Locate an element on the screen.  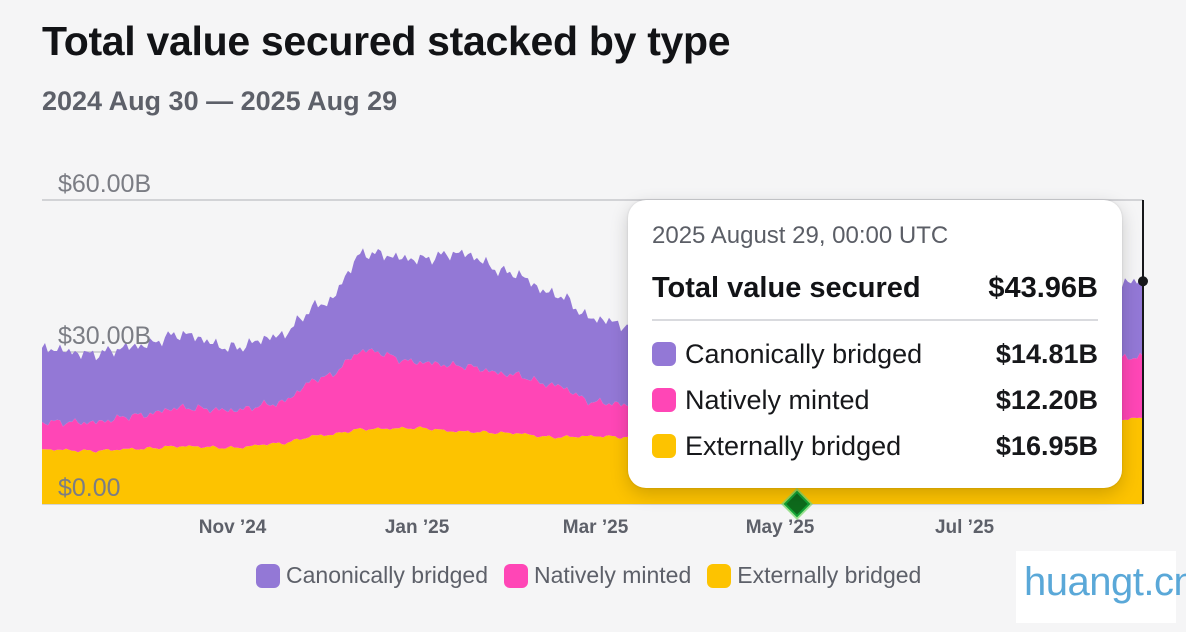
y-tick-label: $60.00B is located at coordinates (104, 184).